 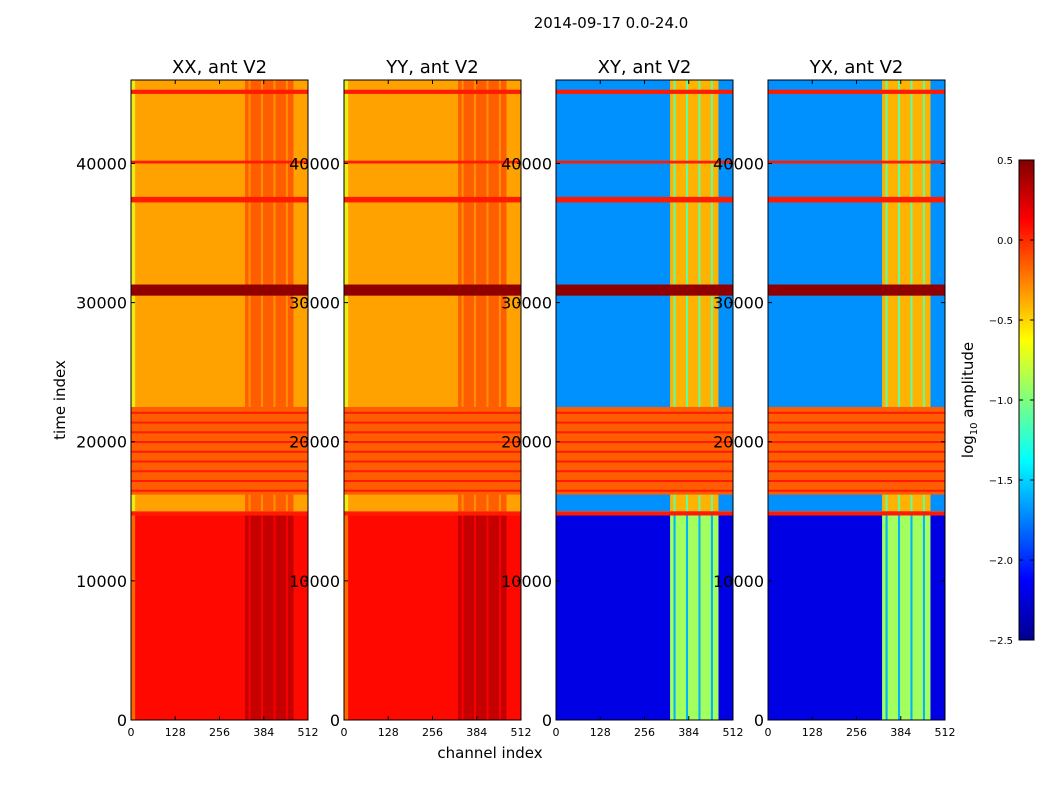 What do you see at coordinates (1001, 321) in the screenshot?
I see `colorbar-tick-label: −0.5` at bounding box center [1001, 321].